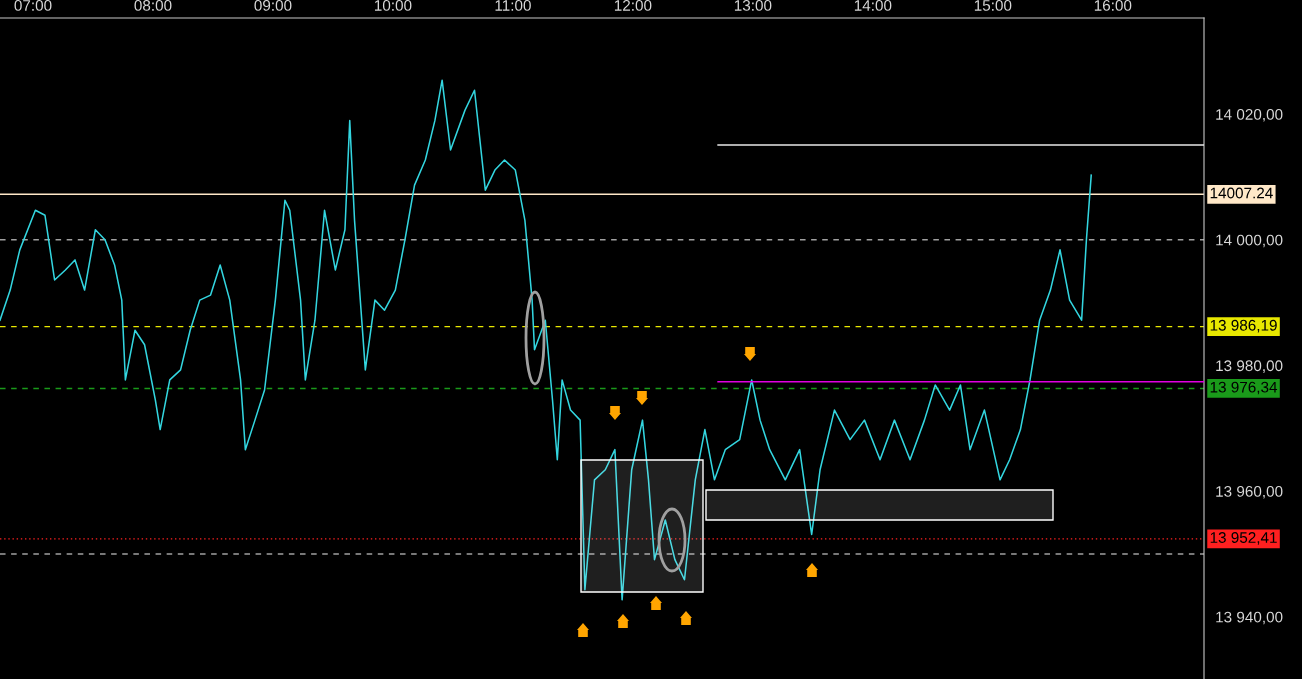 The image size is (1302, 679). I want to click on x-tick-label: 13:00, so click(753, 5).